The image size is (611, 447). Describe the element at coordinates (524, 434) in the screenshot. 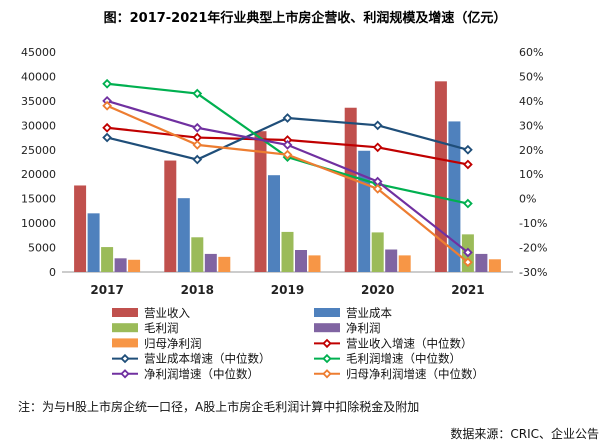

I see `data-source: 数据来源：CRIC、企业公告` at that location.